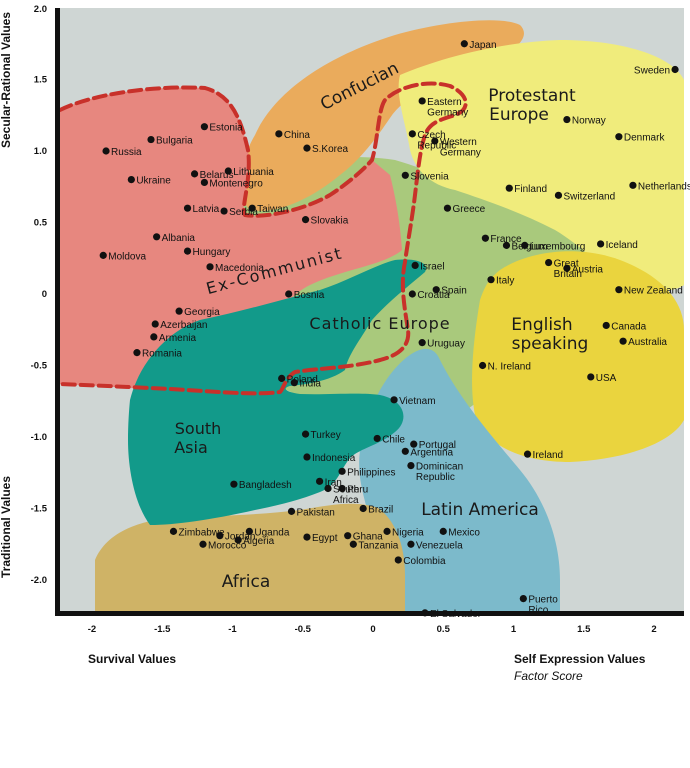 The width and height of the screenshot is (690, 768). What do you see at coordinates (456, 614) in the screenshot?
I see `country-label: El Salvador` at bounding box center [456, 614].